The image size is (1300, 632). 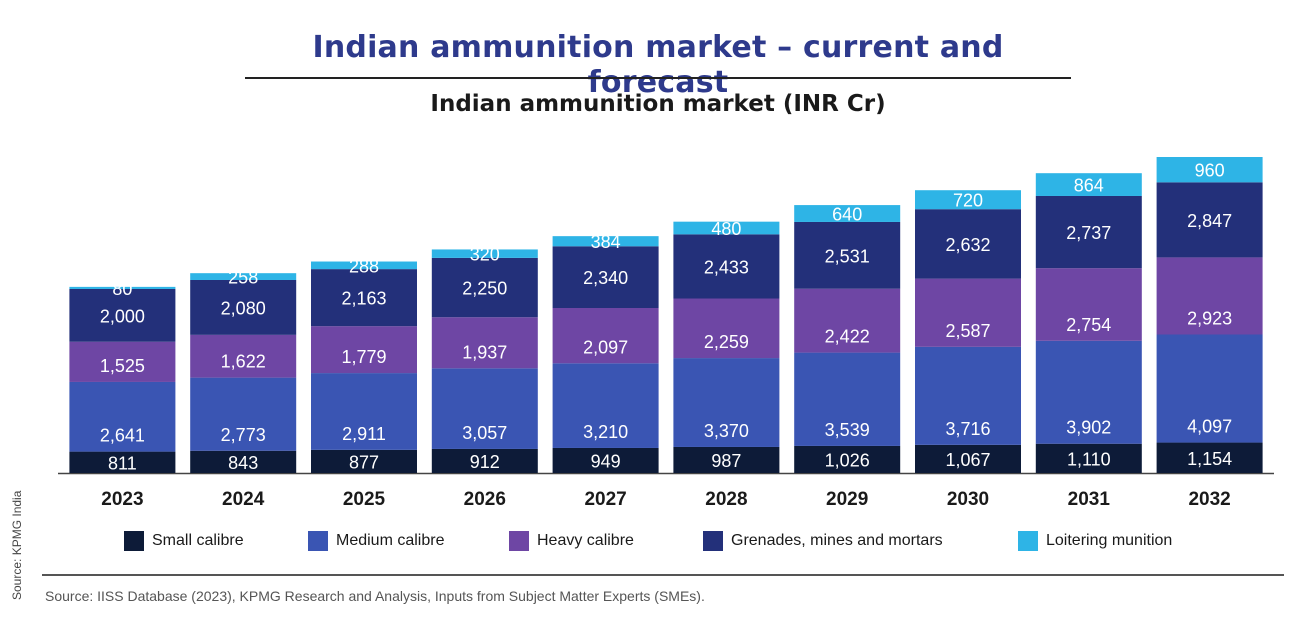 I want to click on data-label-3-2024: 2,080, so click(x=243, y=308).